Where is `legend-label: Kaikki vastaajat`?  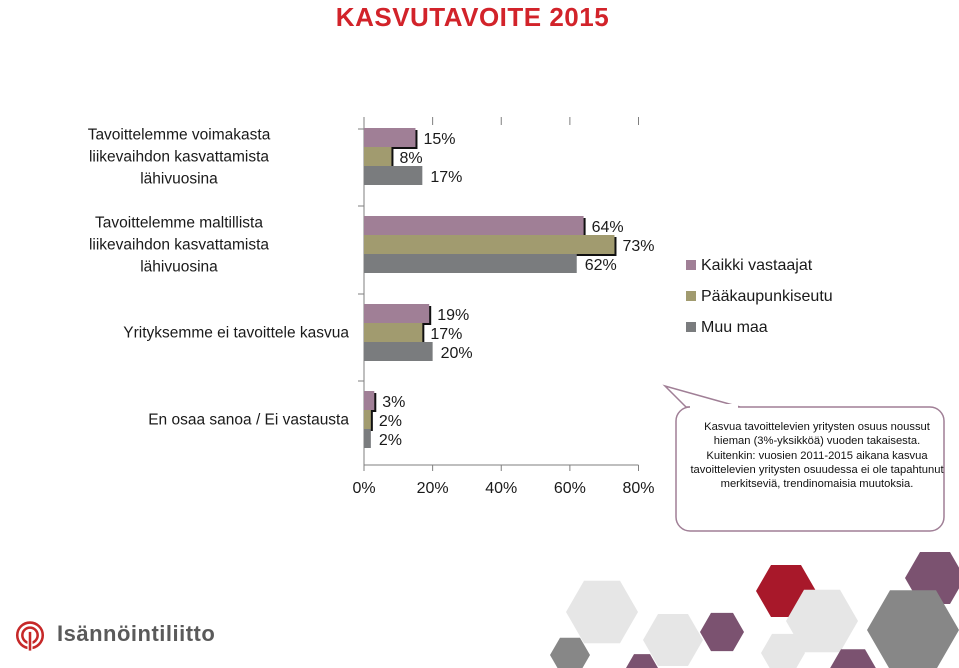 legend-label: Kaikki vastaajat is located at coordinates (757, 265).